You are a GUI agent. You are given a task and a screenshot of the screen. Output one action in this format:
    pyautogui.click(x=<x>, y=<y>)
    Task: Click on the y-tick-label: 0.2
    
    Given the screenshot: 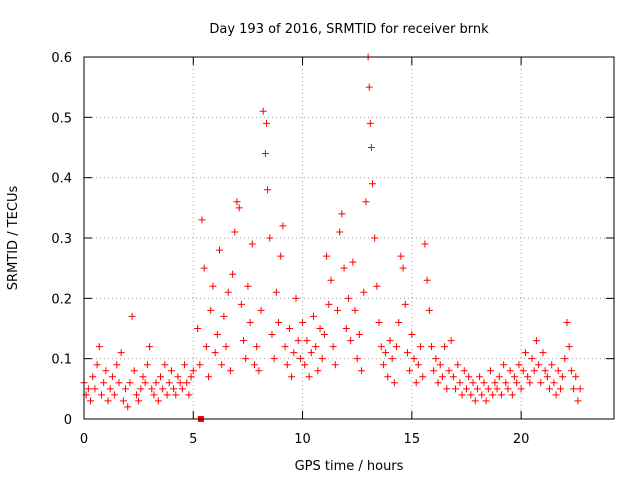 What is the action you would take?
    pyautogui.click(x=61, y=299)
    